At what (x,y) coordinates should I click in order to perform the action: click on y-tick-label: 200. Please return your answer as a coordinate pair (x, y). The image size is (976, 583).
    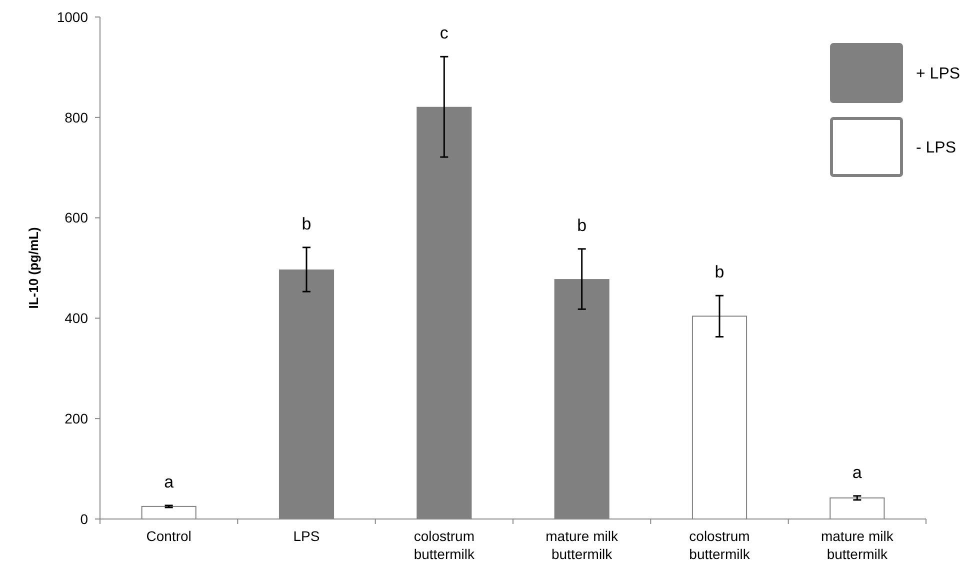
    Looking at the image, I should click on (76, 418).